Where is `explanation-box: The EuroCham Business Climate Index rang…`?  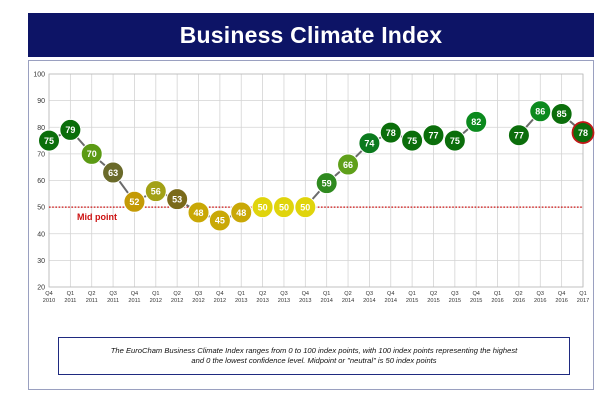 explanation-box: The EuroCham Business Climate Index rang… is located at coordinates (314, 356).